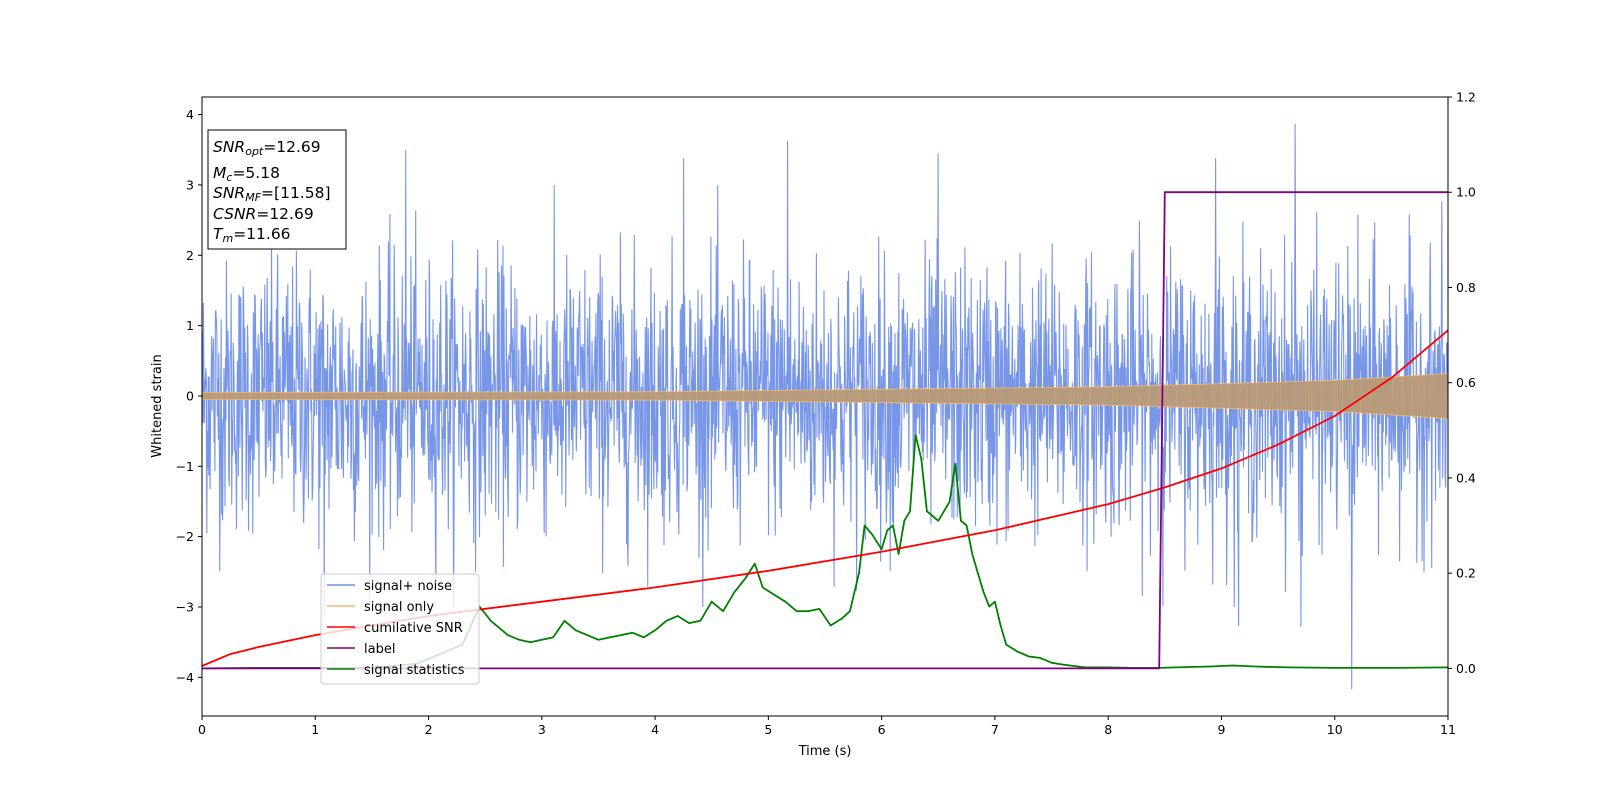  Describe the element at coordinates (252, 235) in the screenshot. I see `info-tm: Tm=11.66` at that location.